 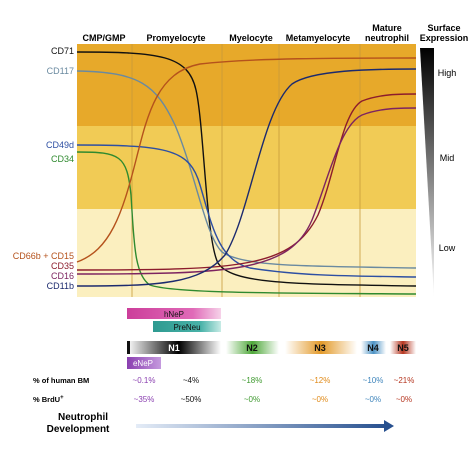 I want to click on bar-hnep, so click(x=174, y=313).